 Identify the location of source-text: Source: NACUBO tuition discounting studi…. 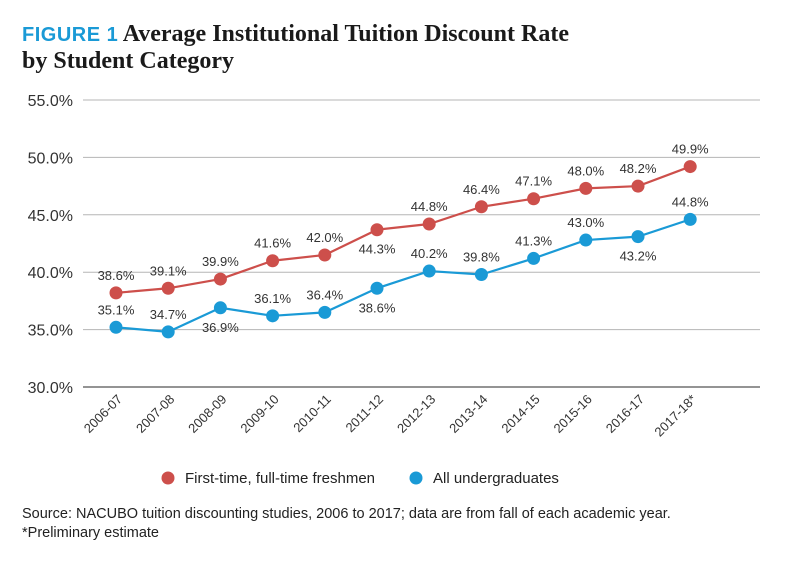
(346, 514).